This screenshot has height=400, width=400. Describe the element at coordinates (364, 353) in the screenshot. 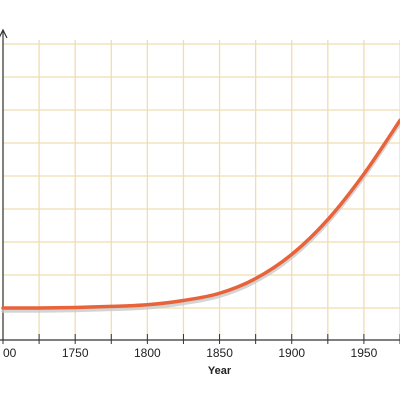

I see `x-tick-label: 1950` at that location.